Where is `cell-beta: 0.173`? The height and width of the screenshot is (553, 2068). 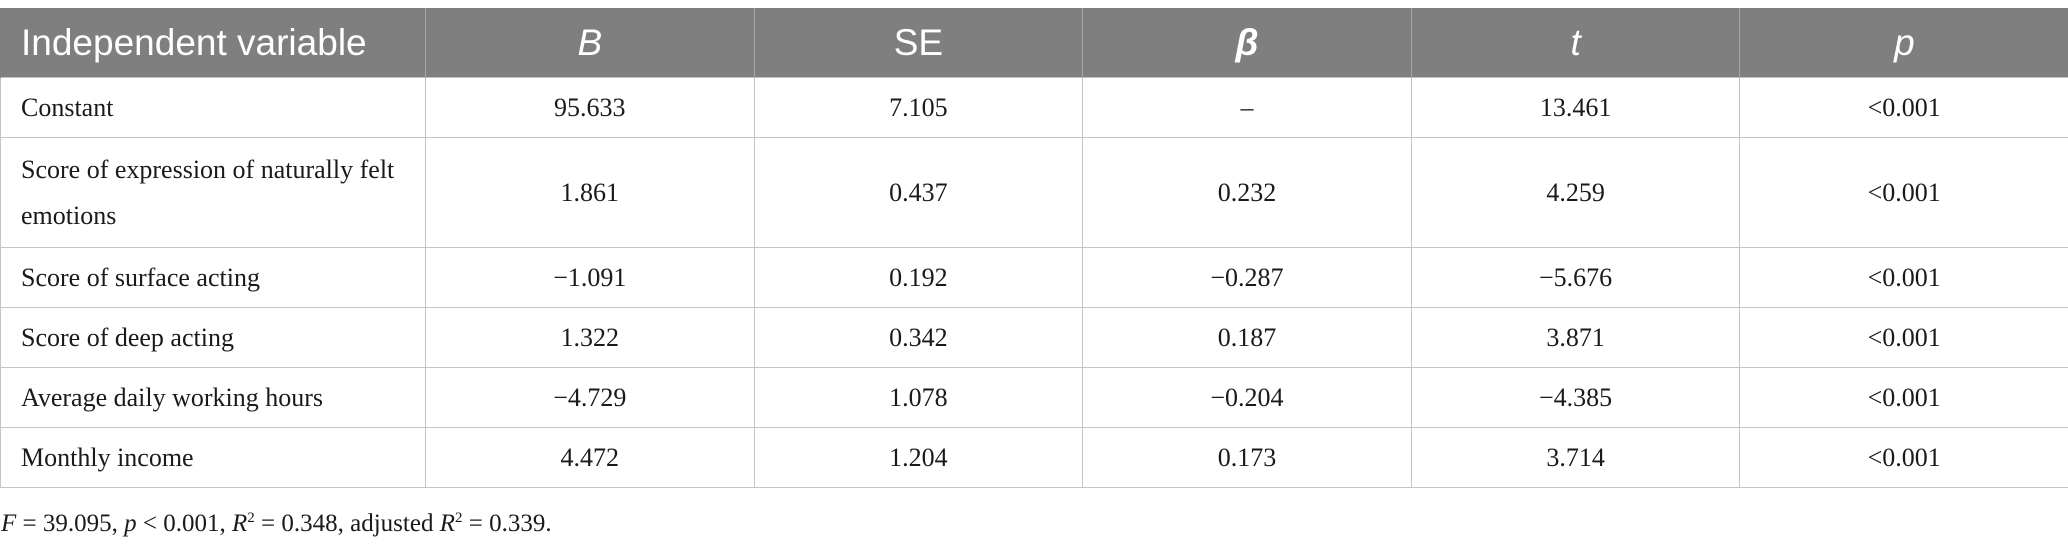
cell-beta: 0.173 is located at coordinates (1247, 457).